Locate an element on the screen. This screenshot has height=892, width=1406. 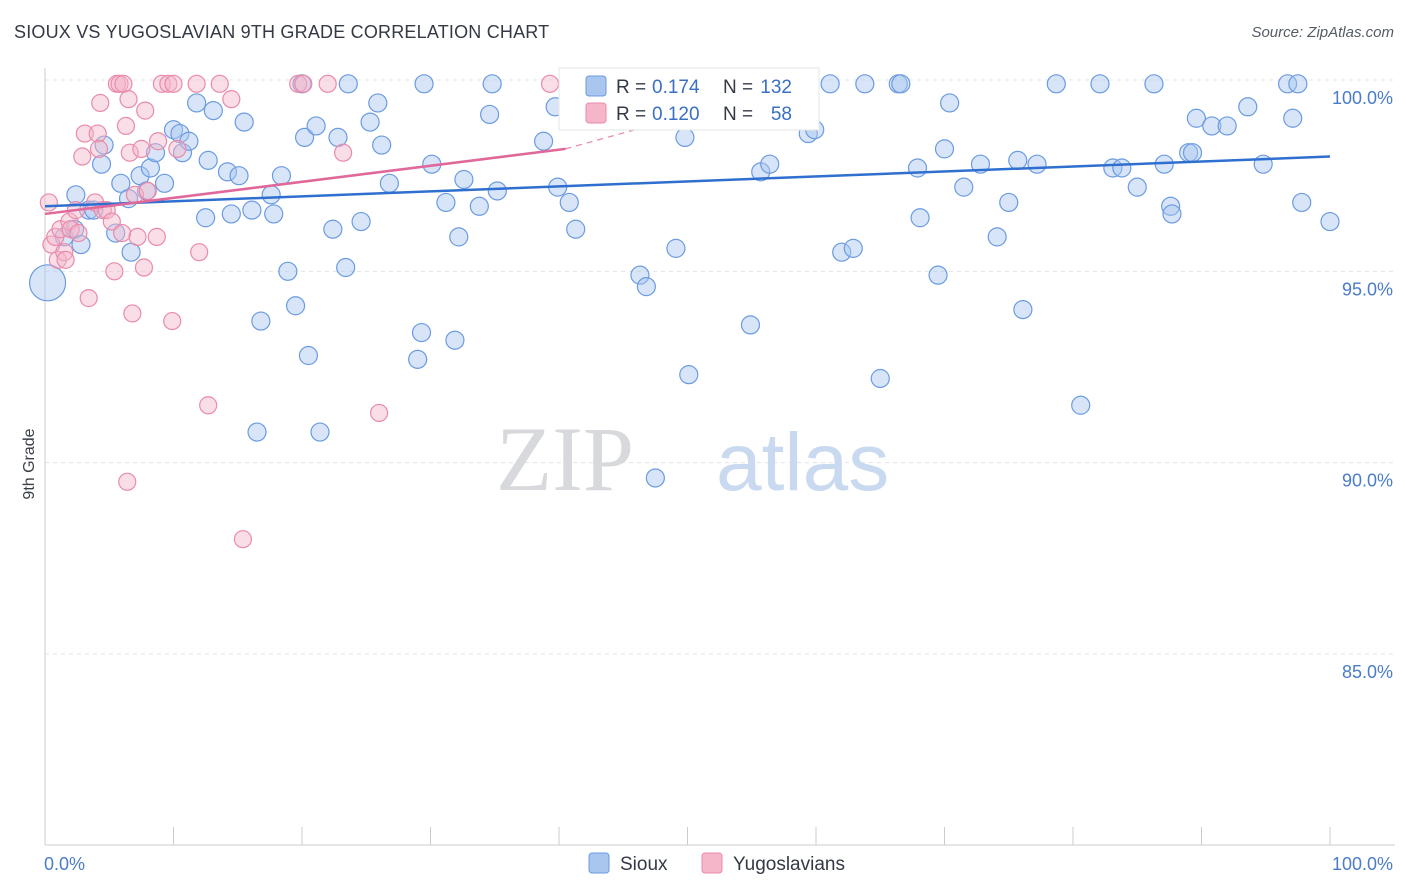
legend-n-label-yugoslavians: N = is located at coordinates (738, 114).